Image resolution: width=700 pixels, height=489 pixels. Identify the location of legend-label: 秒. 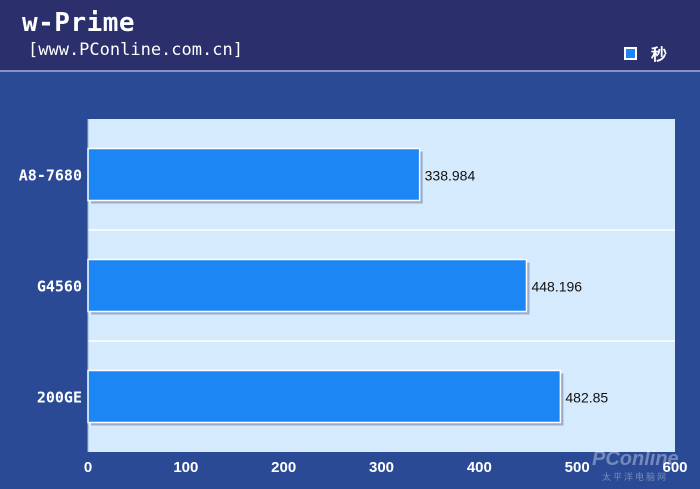
(659, 54).